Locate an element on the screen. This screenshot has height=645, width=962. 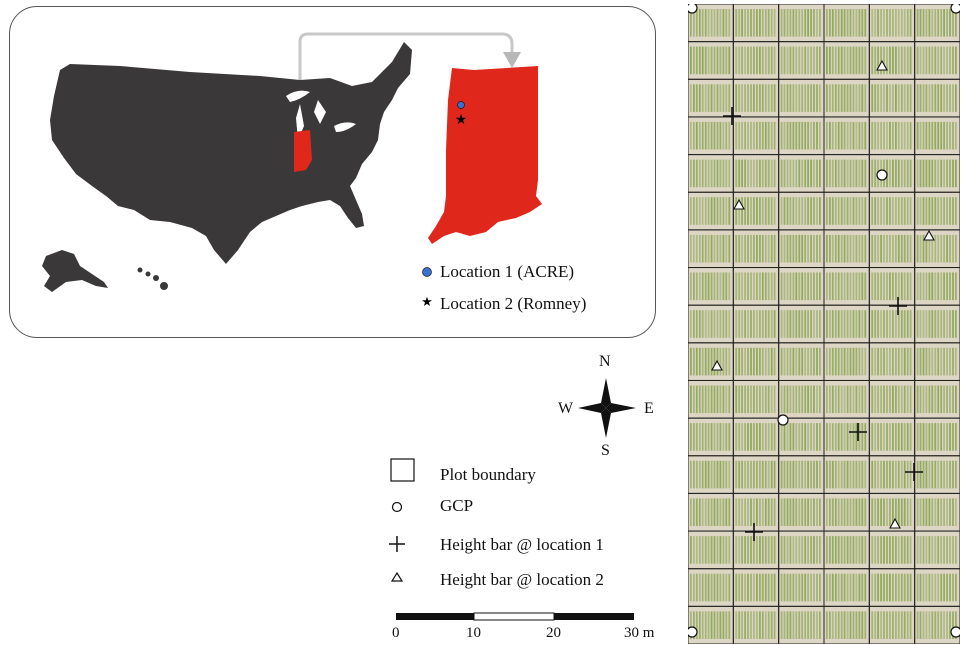
location-1-marker is located at coordinates (461, 105).